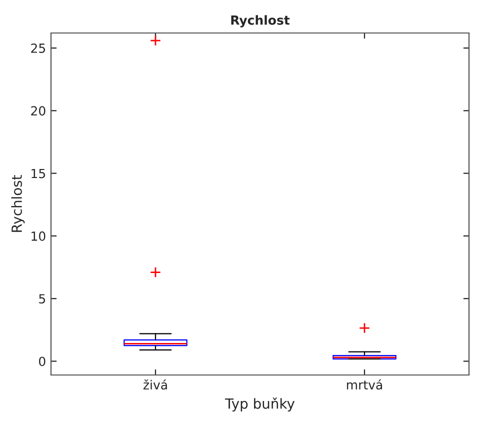 The width and height of the screenshot is (482, 422). I want to click on y-tick-label: 0, so click(42, 361).